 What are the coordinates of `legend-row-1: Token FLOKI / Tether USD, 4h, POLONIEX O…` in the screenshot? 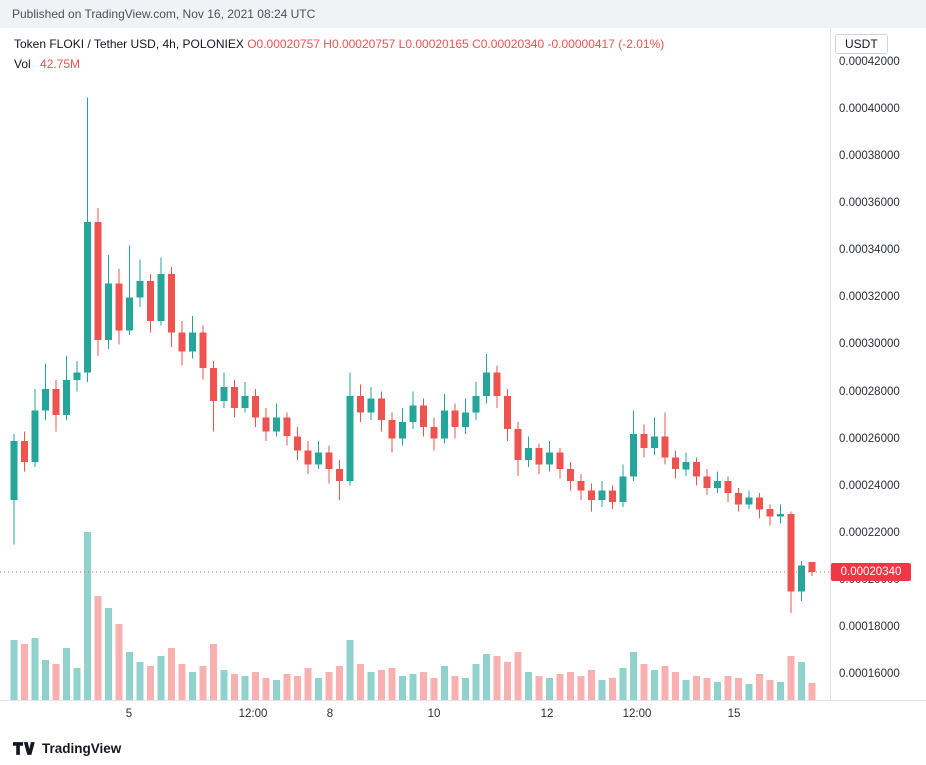 It's located at (339, 44).